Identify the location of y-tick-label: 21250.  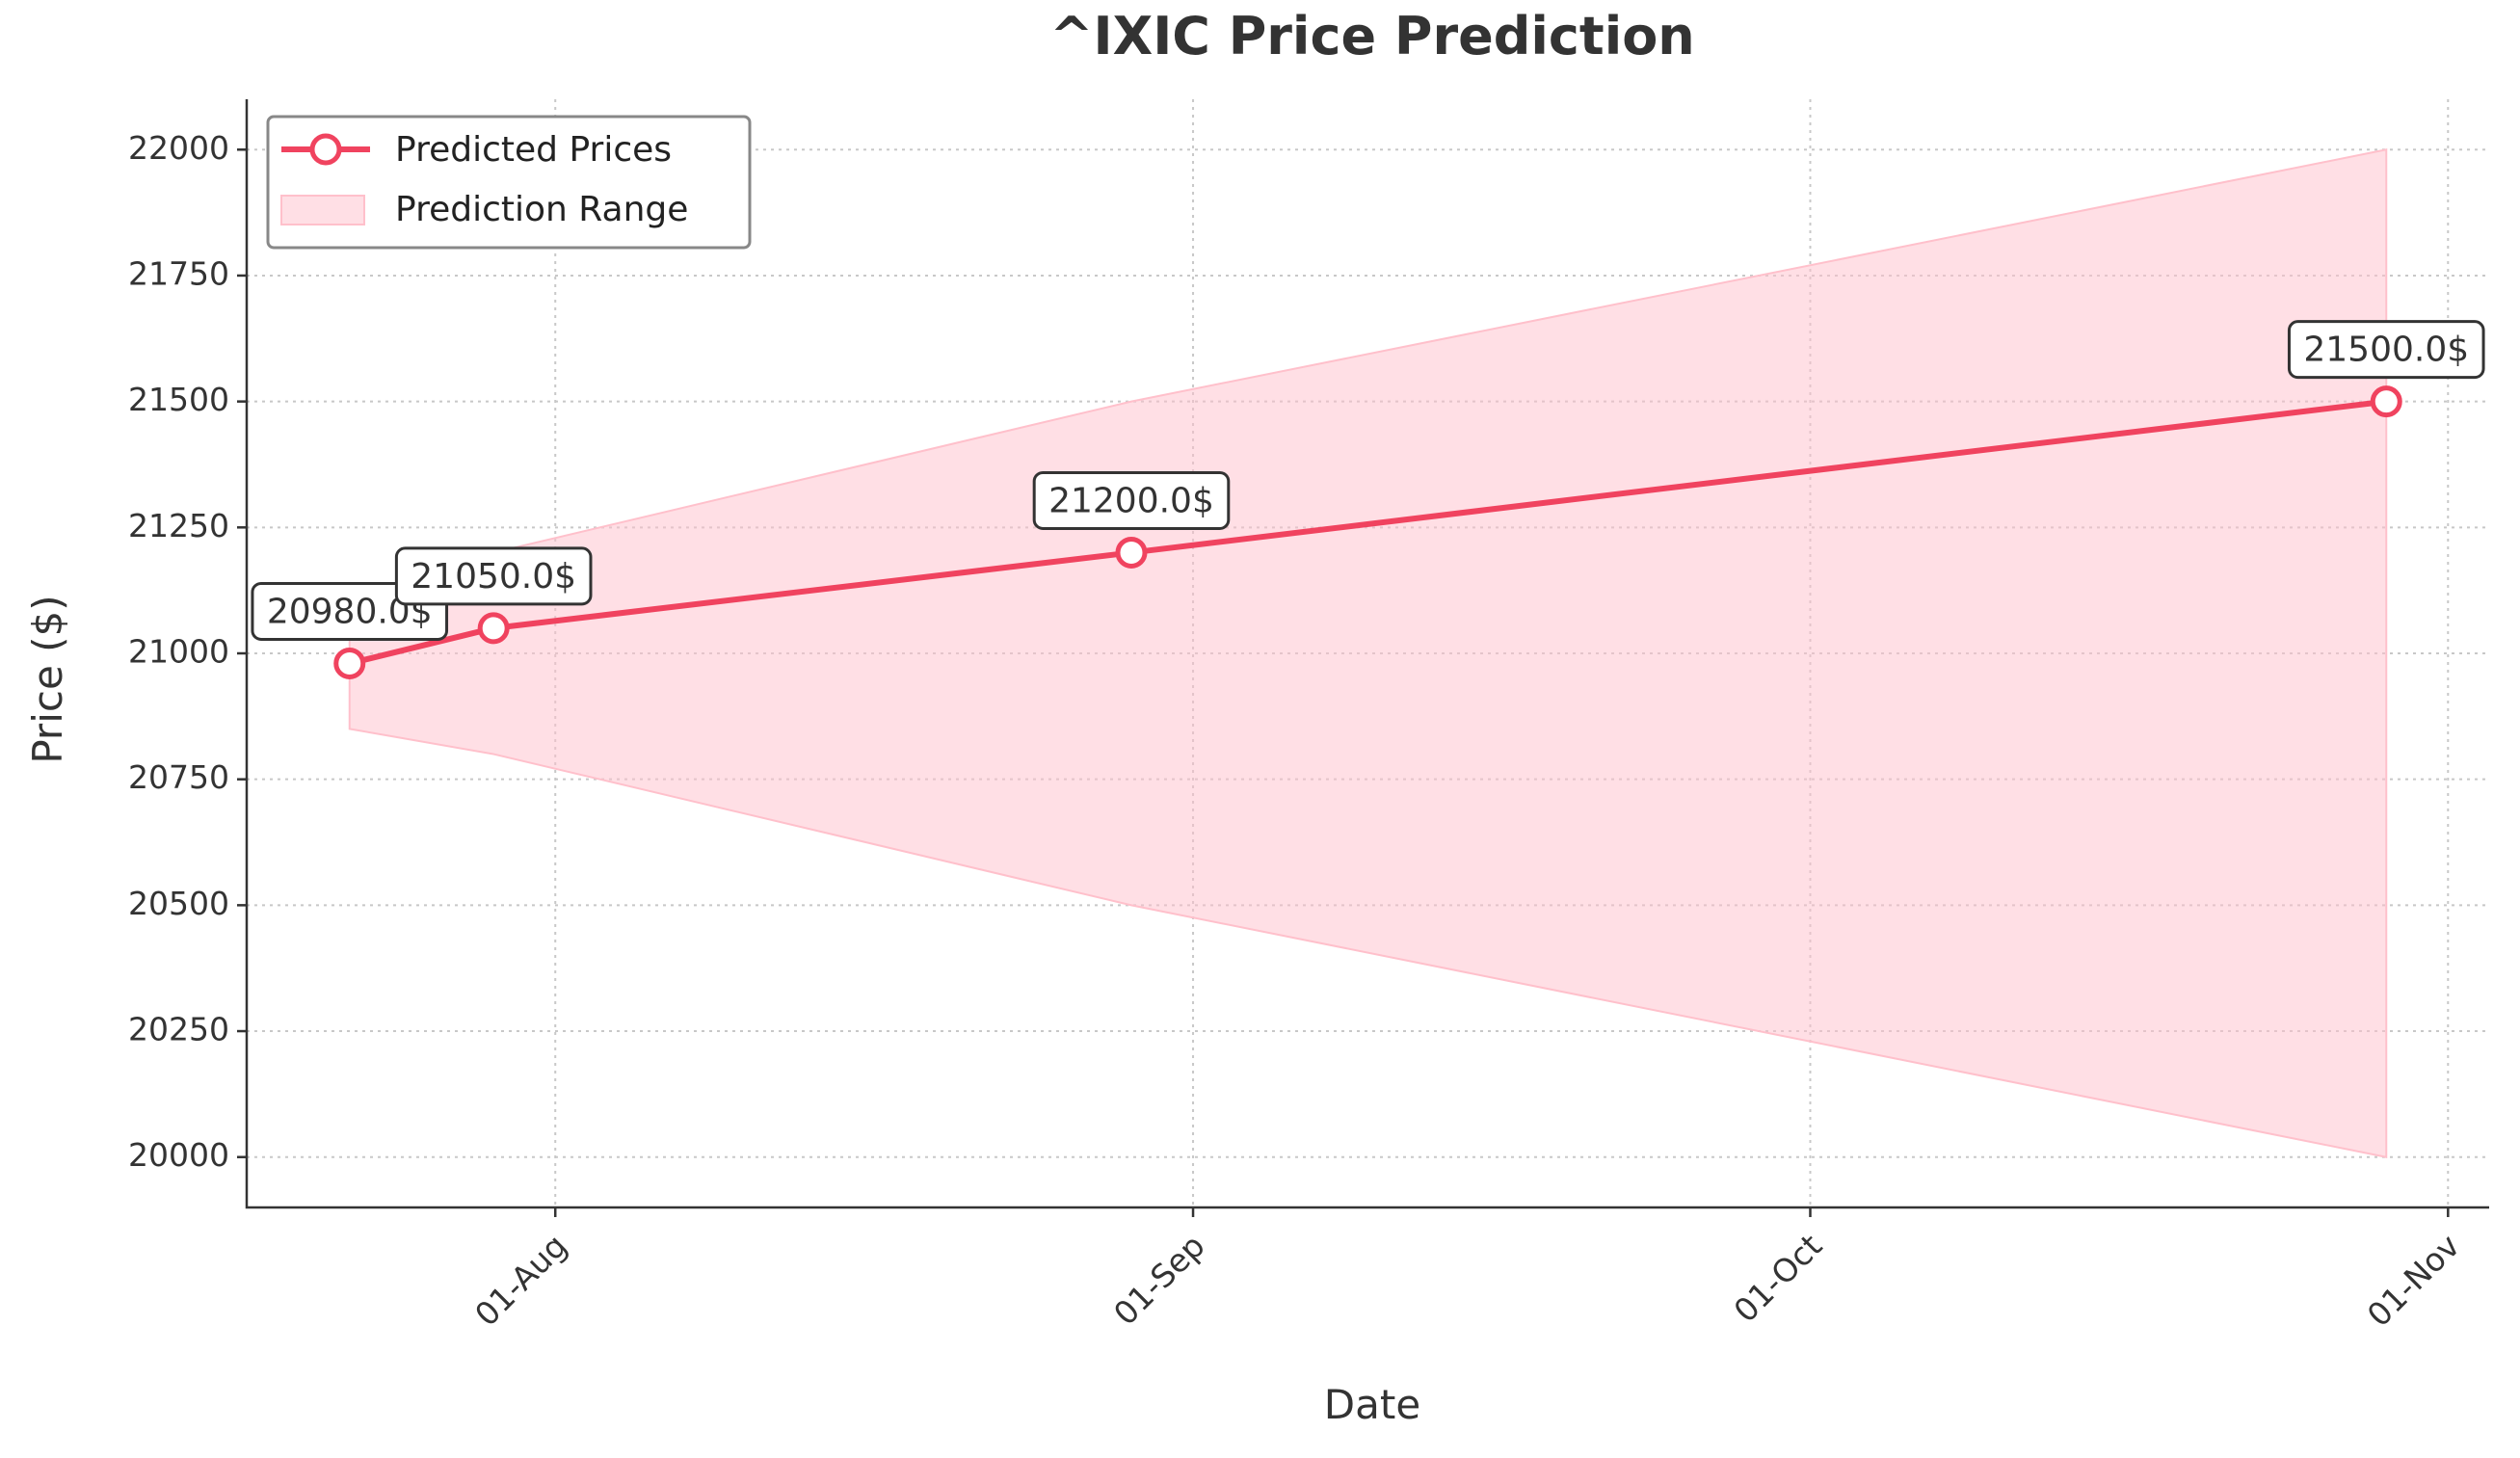
(179, 525).